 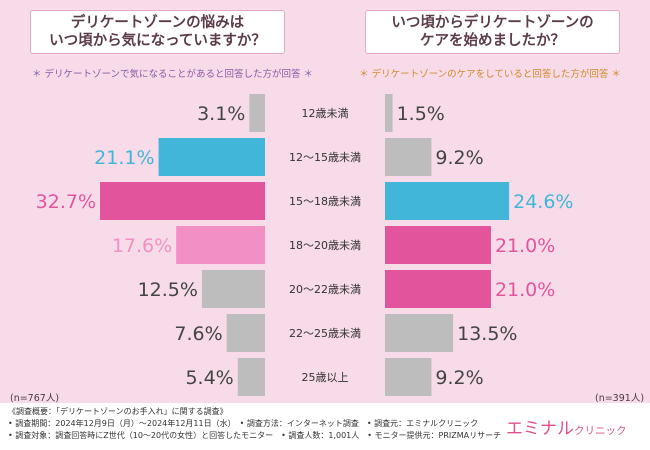 I want to click on left-title-line1: デリケートゾーンの悩みは, so click(x=157, y=23).